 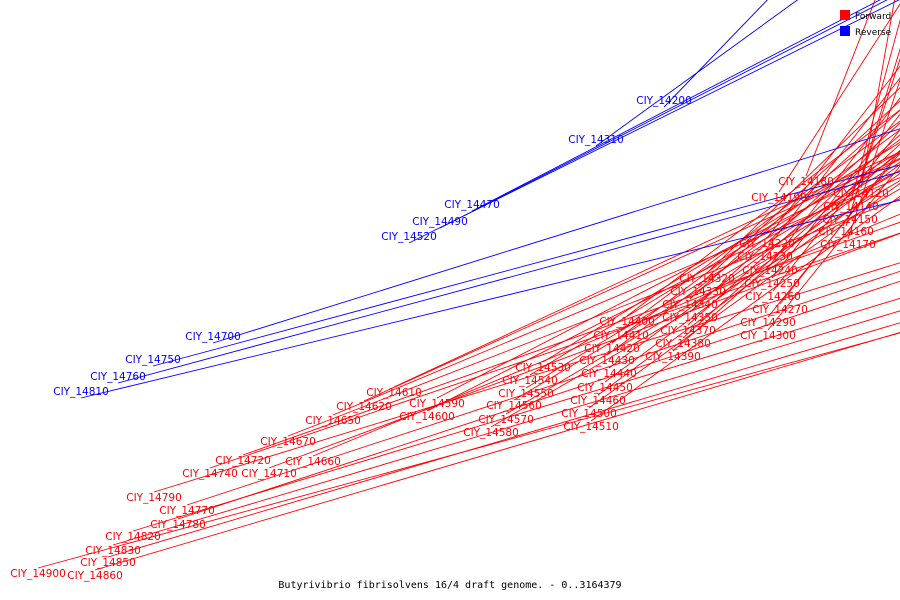 What do you see at coordinates (589, 414) in the screenshot?
I see `gene-label-ciy-14500: CIY_14500` at bounding box center [589, 414].